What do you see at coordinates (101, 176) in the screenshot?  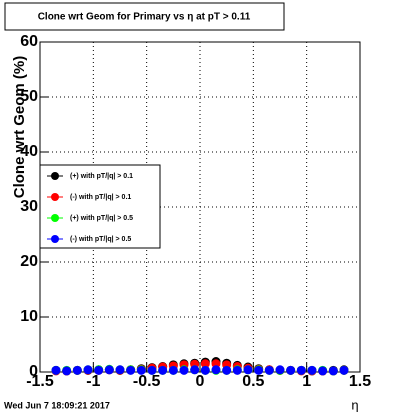 I see `legend-label: (+) with pT/|q| > 0.1` at bounding box center [101, 176].